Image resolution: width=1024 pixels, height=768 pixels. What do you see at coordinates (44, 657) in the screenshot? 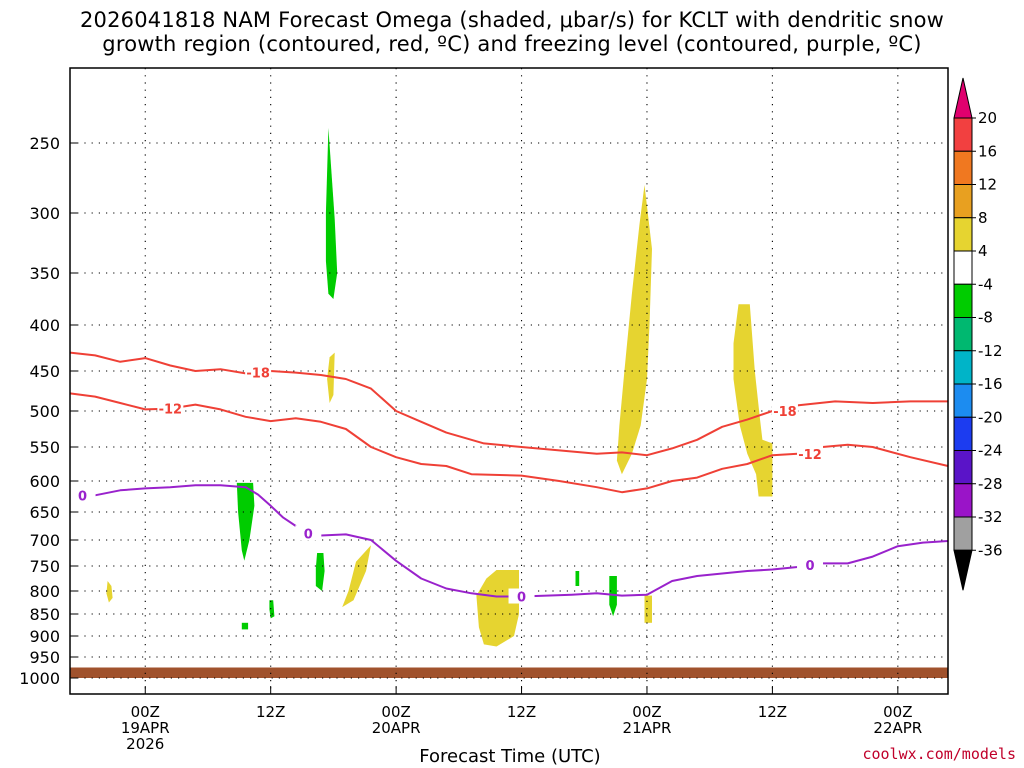
I see `y-tick-label-950: 950` at bounding box center [44, 657].